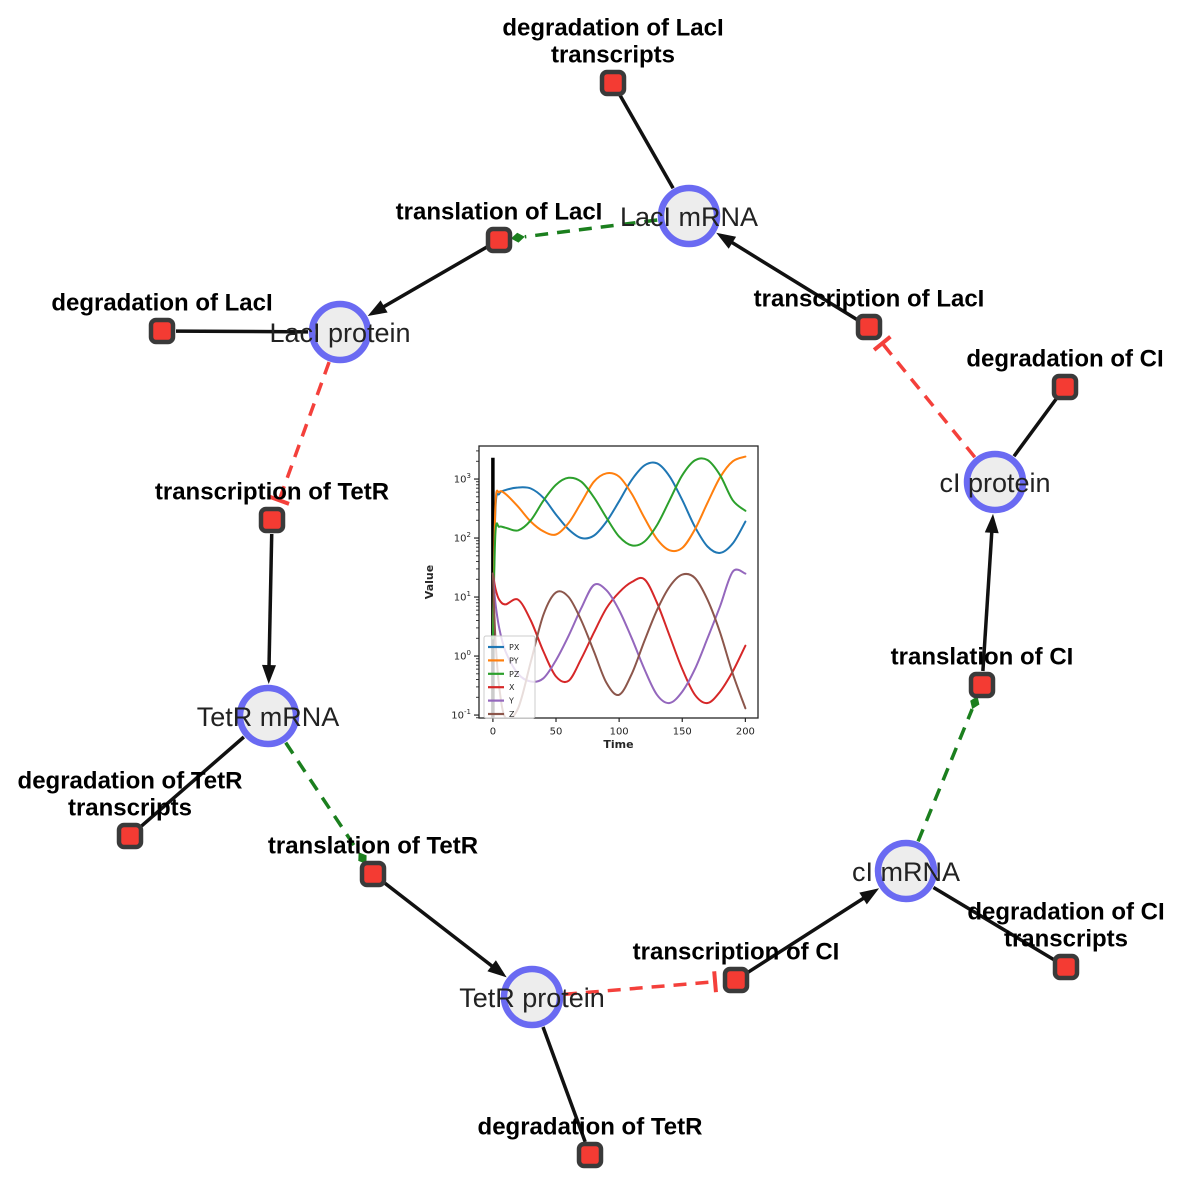 The image size is (1189, 1200). Describe the element at coordinates (461, 715) in the screenshot. I see `y-tick-label: 10⁻¹` at that location.